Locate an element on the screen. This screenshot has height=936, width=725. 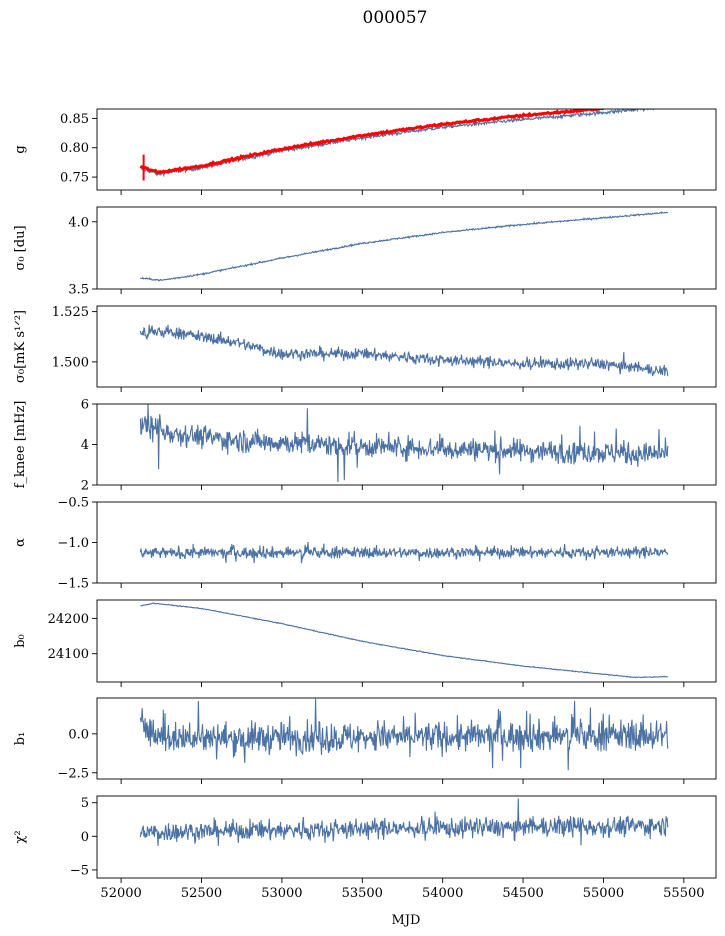
y-axis-label-alpha: α is located at coordinates (20, 542).